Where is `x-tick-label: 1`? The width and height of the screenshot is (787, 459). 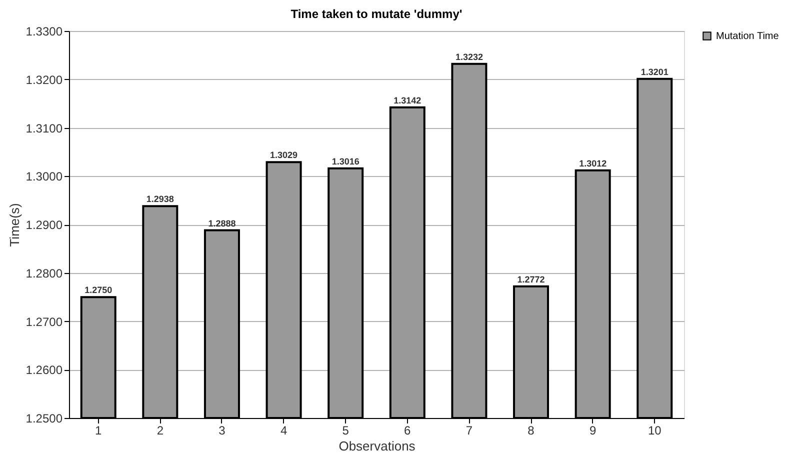 x-tick-label: 1 is located at coordinates (98, 431).